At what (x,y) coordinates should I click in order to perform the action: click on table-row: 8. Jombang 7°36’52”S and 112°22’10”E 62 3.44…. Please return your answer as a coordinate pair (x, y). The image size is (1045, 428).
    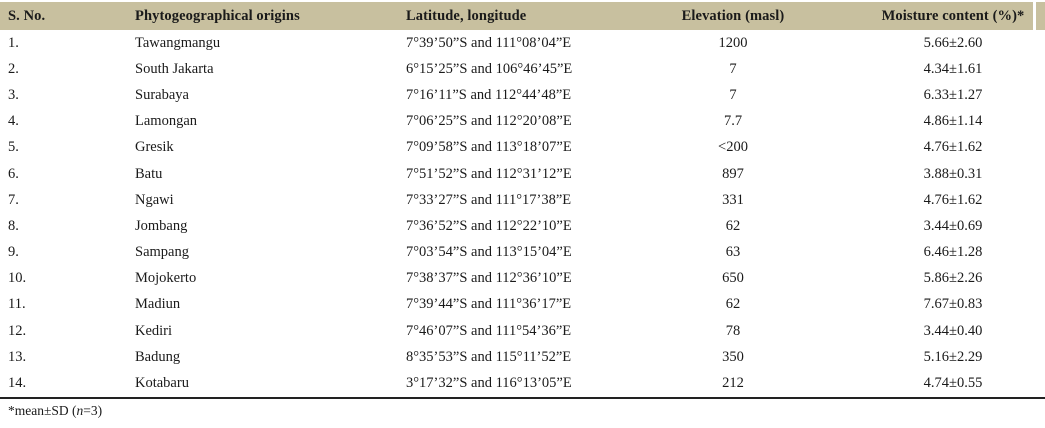
    Looking at the image, I should click on (522, 226).